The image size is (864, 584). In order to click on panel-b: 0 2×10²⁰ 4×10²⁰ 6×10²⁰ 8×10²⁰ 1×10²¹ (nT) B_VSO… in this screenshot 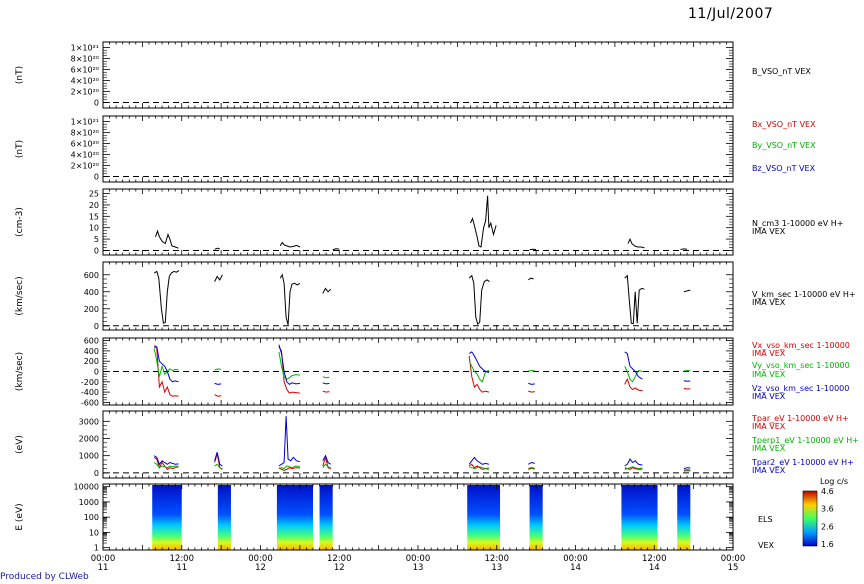, I will do `click(413, 75)`.